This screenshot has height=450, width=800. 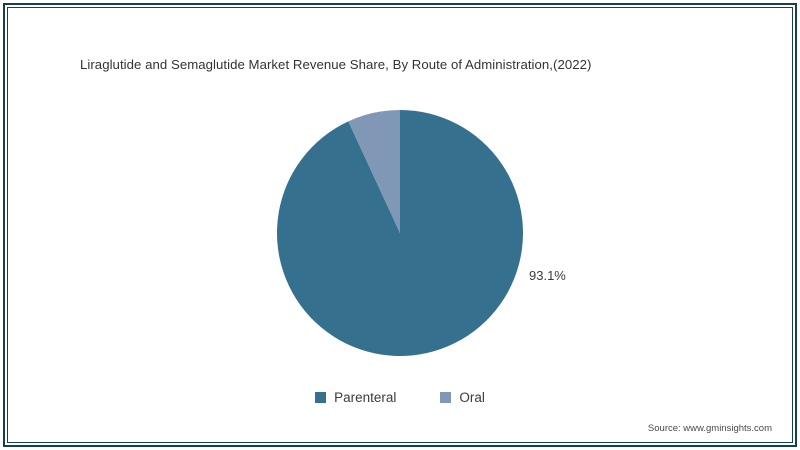 I want to click on pie-slice-oral, so click(x=374, y=171).